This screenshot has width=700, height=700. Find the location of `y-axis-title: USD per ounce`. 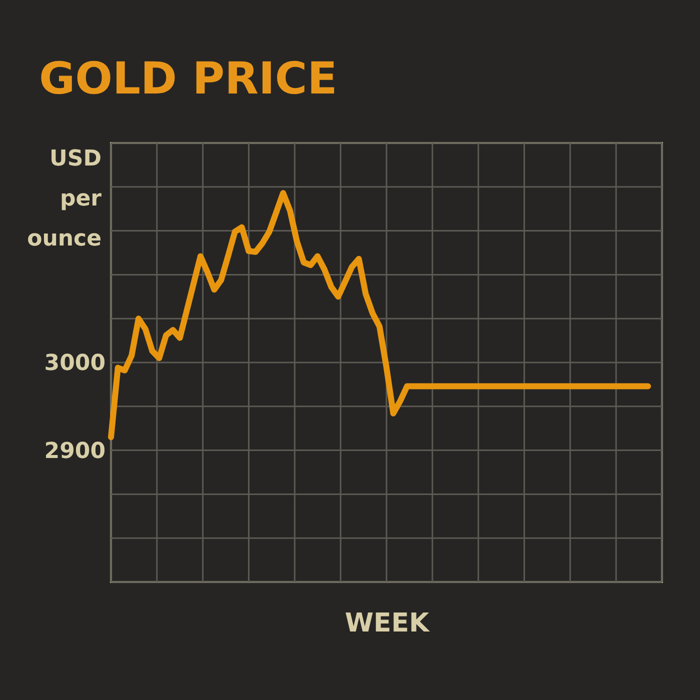

y-axis-title: USD per ounce is located at coordinates (64, 199).